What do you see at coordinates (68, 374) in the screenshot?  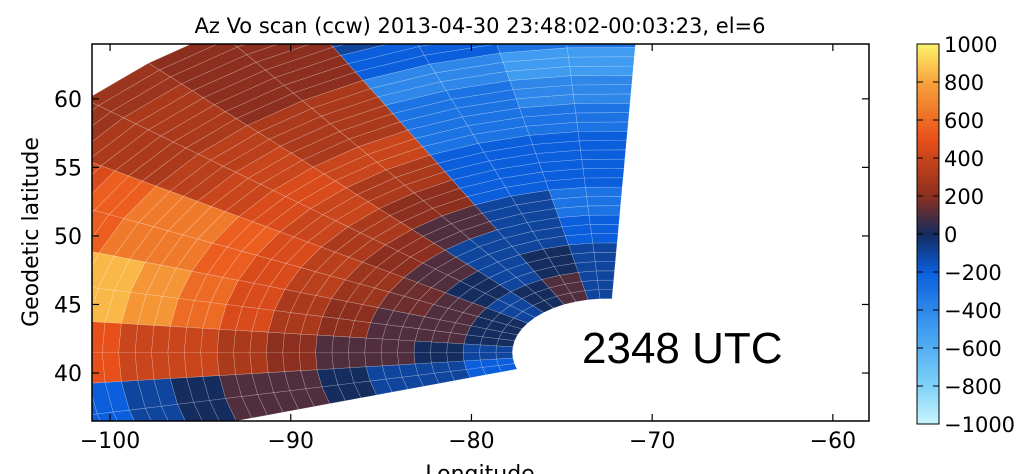 I see `y-tick-label: 40` at bounding box center [68, 374].